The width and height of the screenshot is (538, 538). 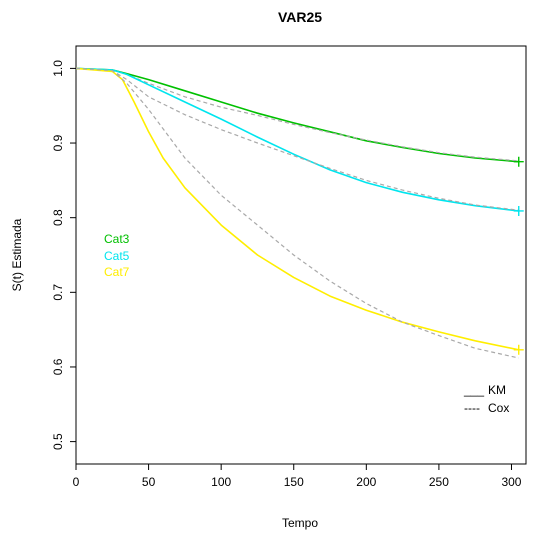 What do you see at coordinates (300, 17) in the screenshot?
I see `chart-title: VAR25` at bounding box center [300, 17].